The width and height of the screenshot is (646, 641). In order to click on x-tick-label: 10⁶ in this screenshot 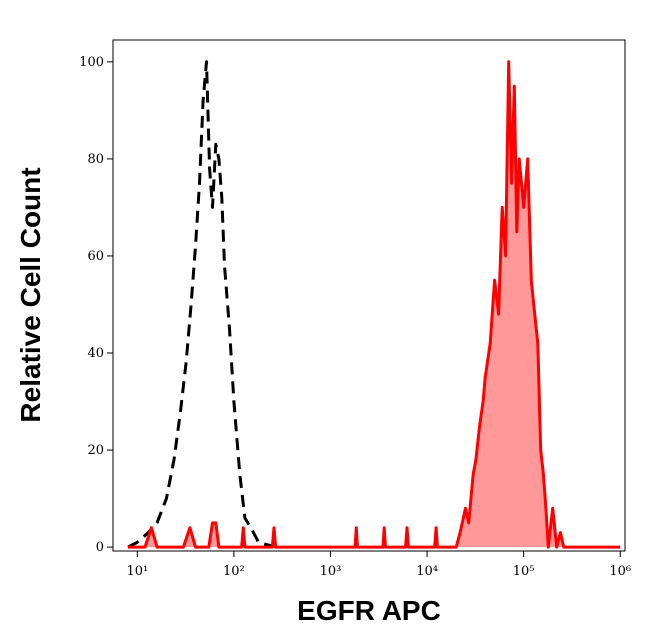, I will do `click(620, 571)`.